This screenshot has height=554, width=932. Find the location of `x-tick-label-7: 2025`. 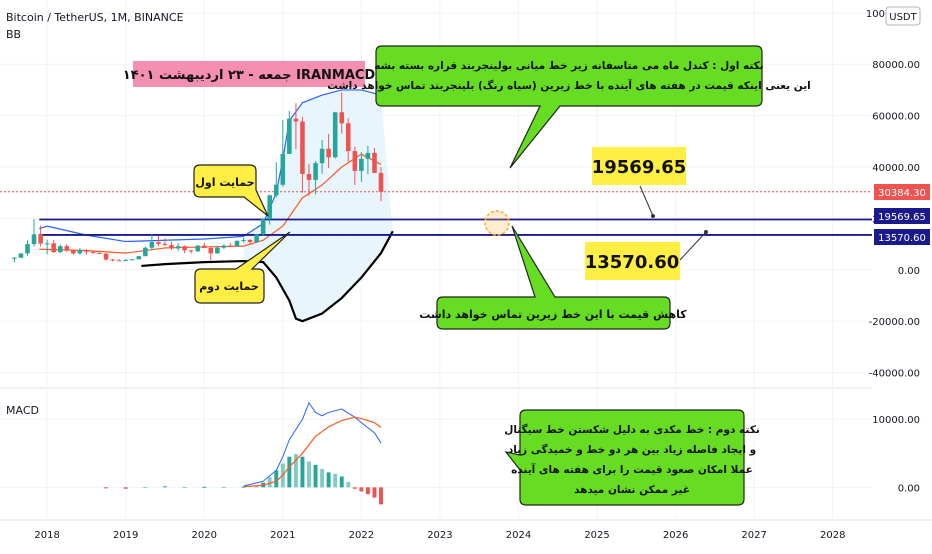

x-tick-label-7: 2025 is located at coordinates (596, 535).